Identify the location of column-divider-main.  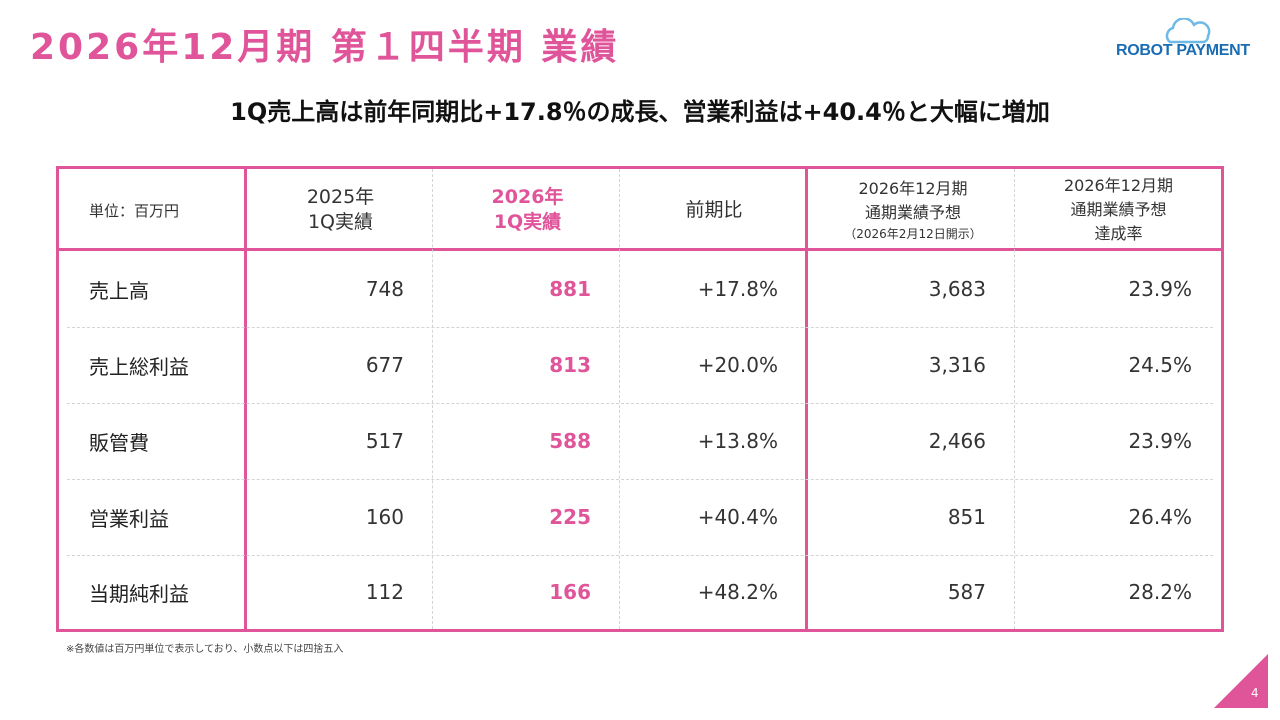
(245, 399).